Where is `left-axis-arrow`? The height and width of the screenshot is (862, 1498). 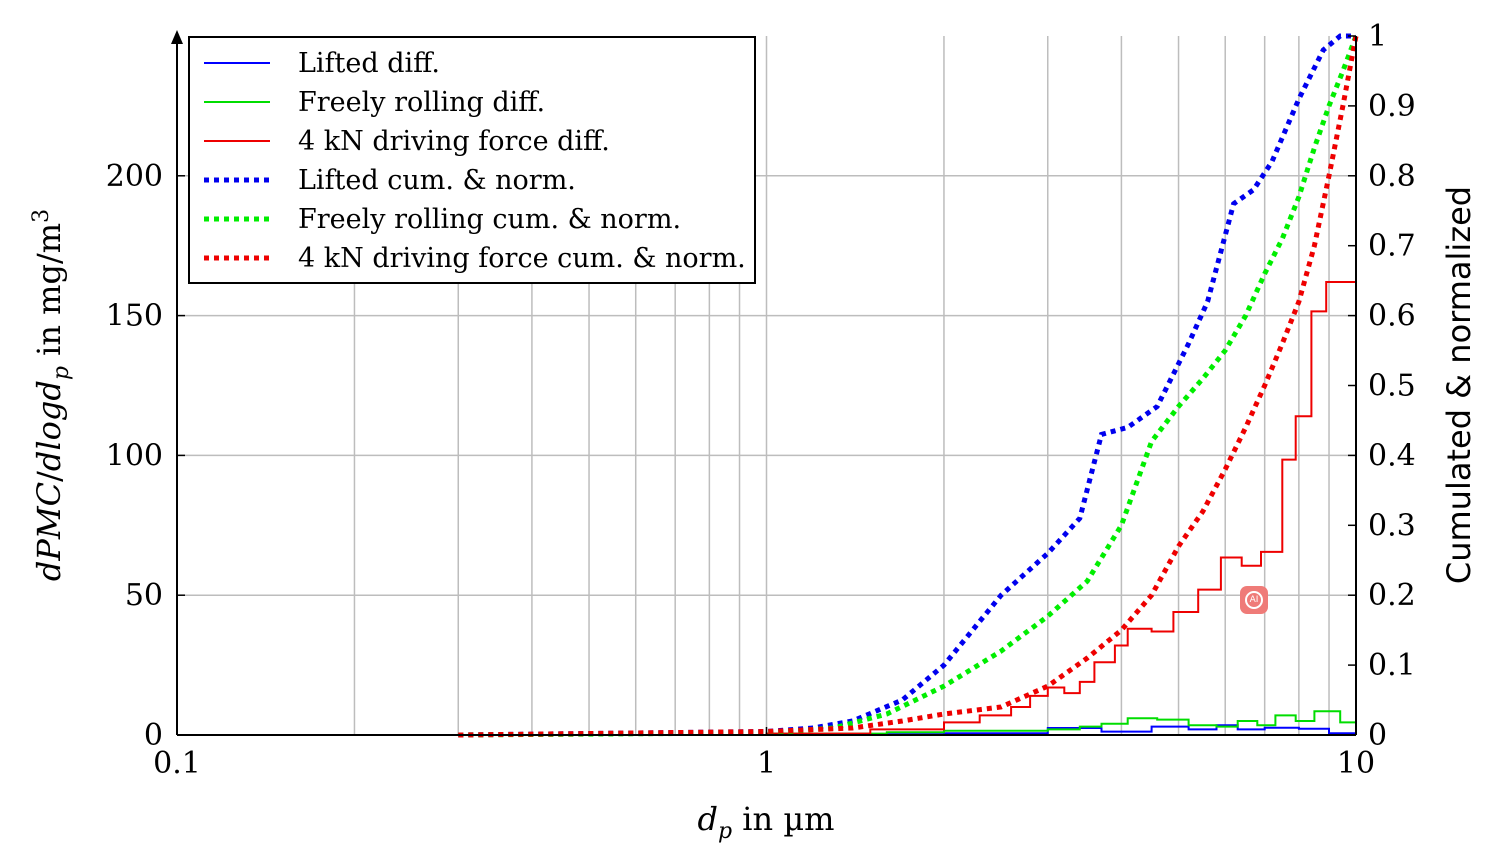
left-axis-arrow is located at coordinates (177, 37).